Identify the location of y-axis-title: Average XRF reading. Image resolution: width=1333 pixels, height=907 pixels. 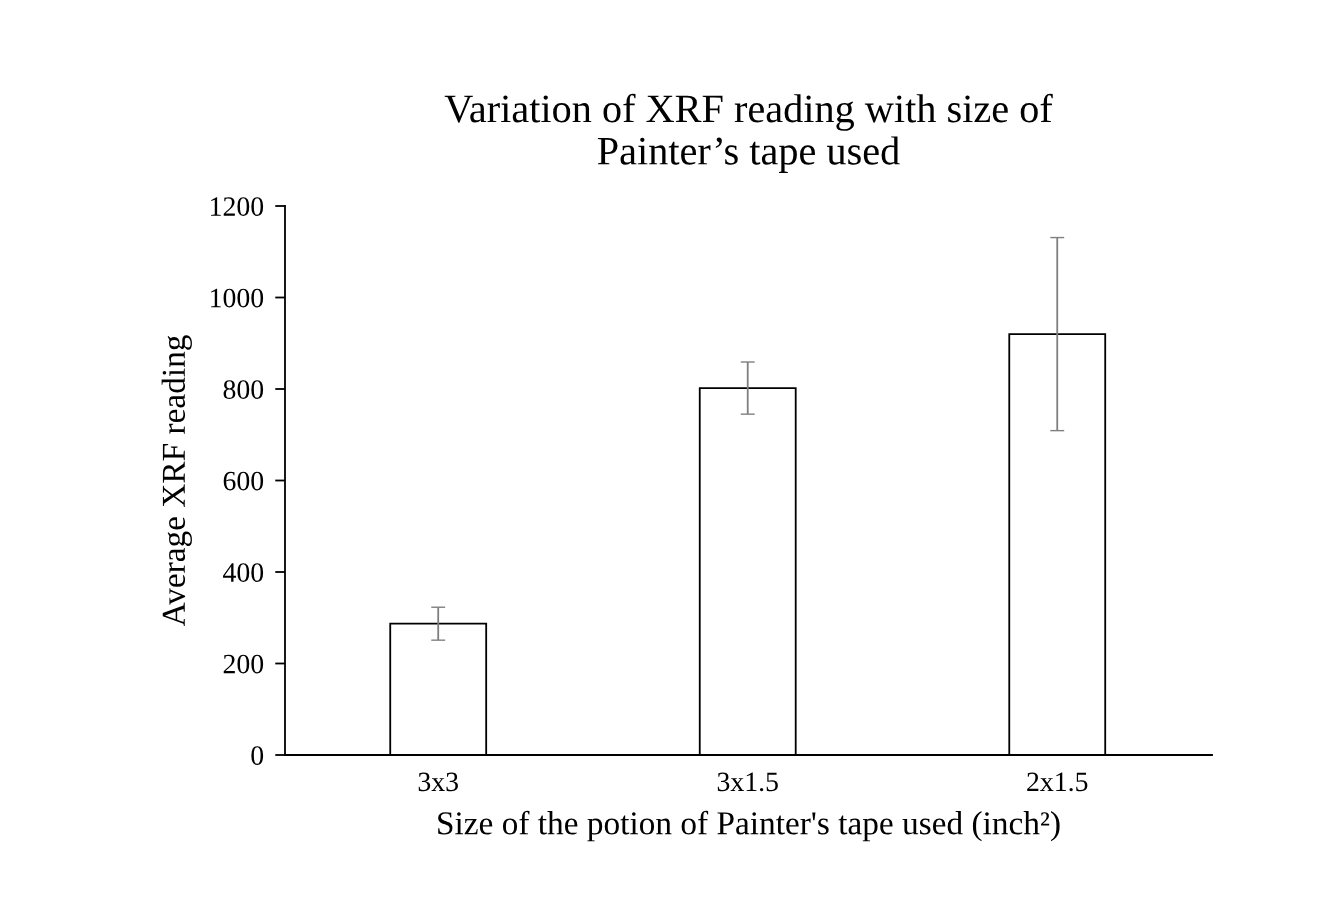
(176, 481).